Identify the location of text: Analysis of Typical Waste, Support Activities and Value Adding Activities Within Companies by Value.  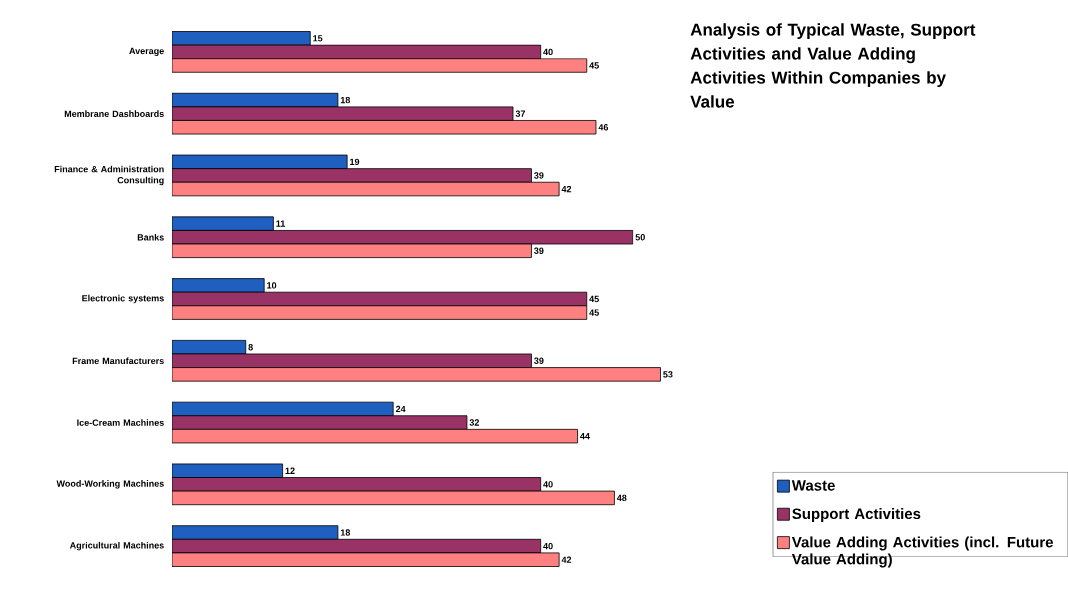
(833, 65).